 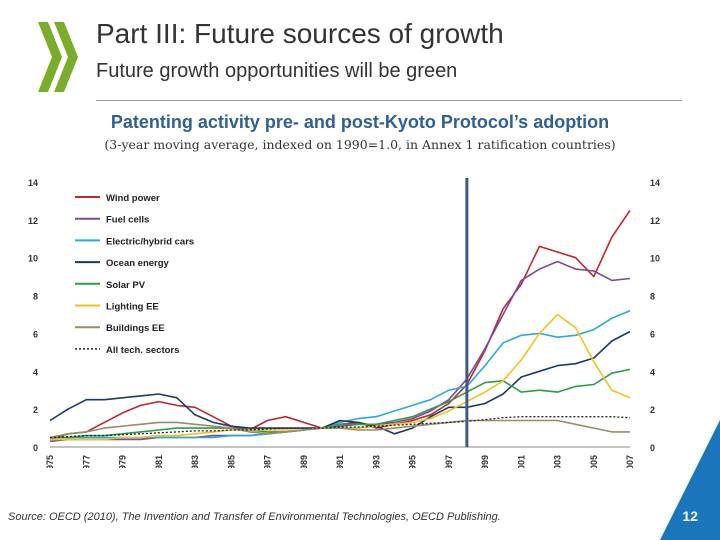 I want to click on x-tick-label: 1987, so click(x=268, y=461).